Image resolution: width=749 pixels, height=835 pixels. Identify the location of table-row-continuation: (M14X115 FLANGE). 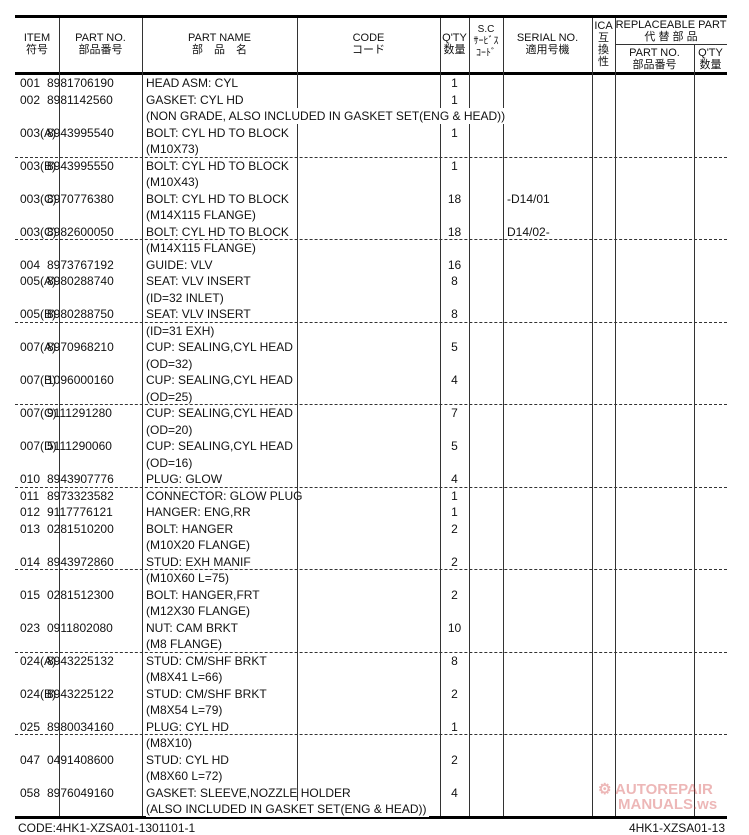
(374, 215).